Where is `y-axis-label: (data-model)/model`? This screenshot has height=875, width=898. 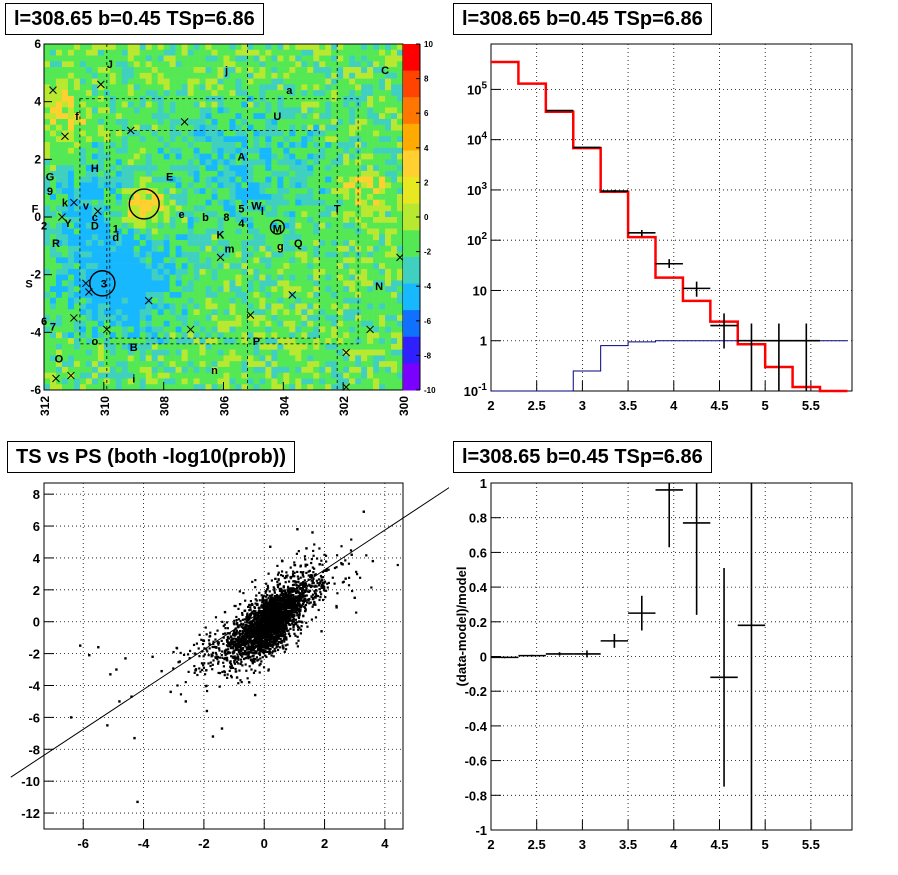
y-axis-label: (data-model)/model is located at coordinates (461, 627).